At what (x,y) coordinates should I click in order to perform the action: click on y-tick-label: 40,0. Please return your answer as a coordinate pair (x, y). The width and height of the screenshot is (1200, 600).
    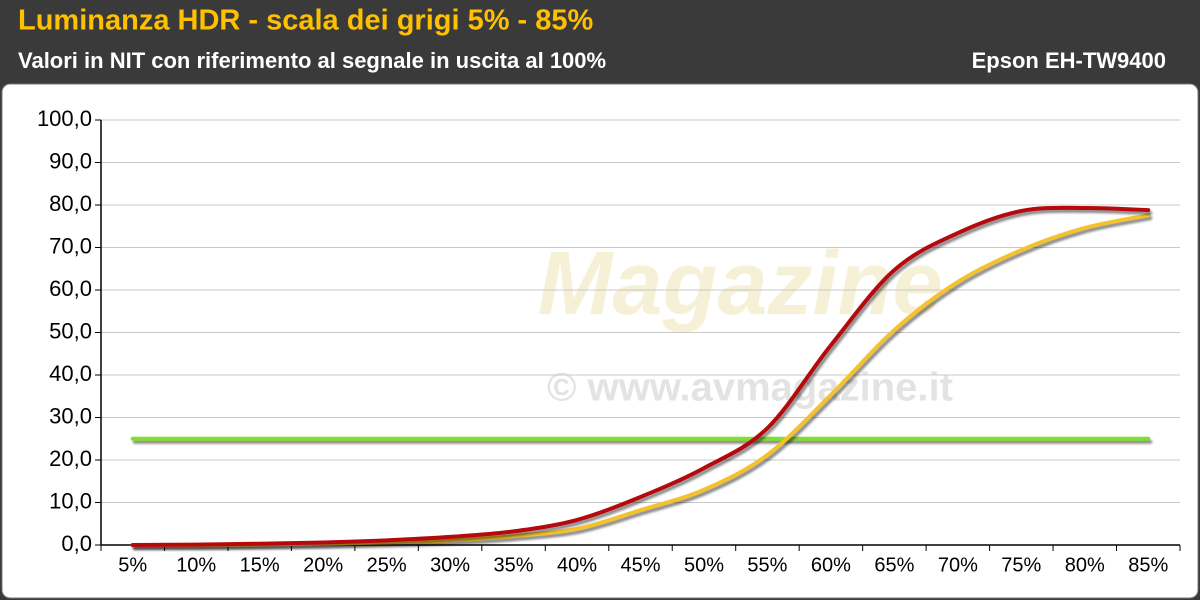
    Looking at the image, I should click on (70, 373).